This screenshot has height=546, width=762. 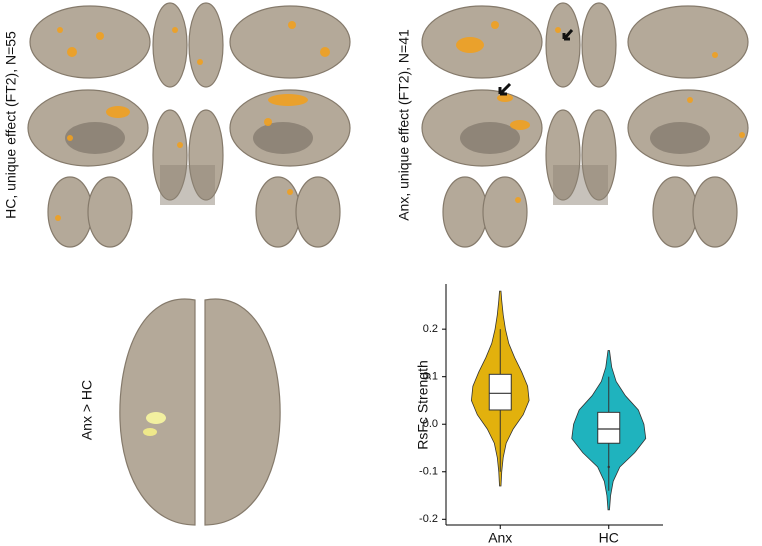 What do you see at coordinates (609, 538) in the screenshot?
I see `x-tick-label: HC` at bounding box center [609, 538].